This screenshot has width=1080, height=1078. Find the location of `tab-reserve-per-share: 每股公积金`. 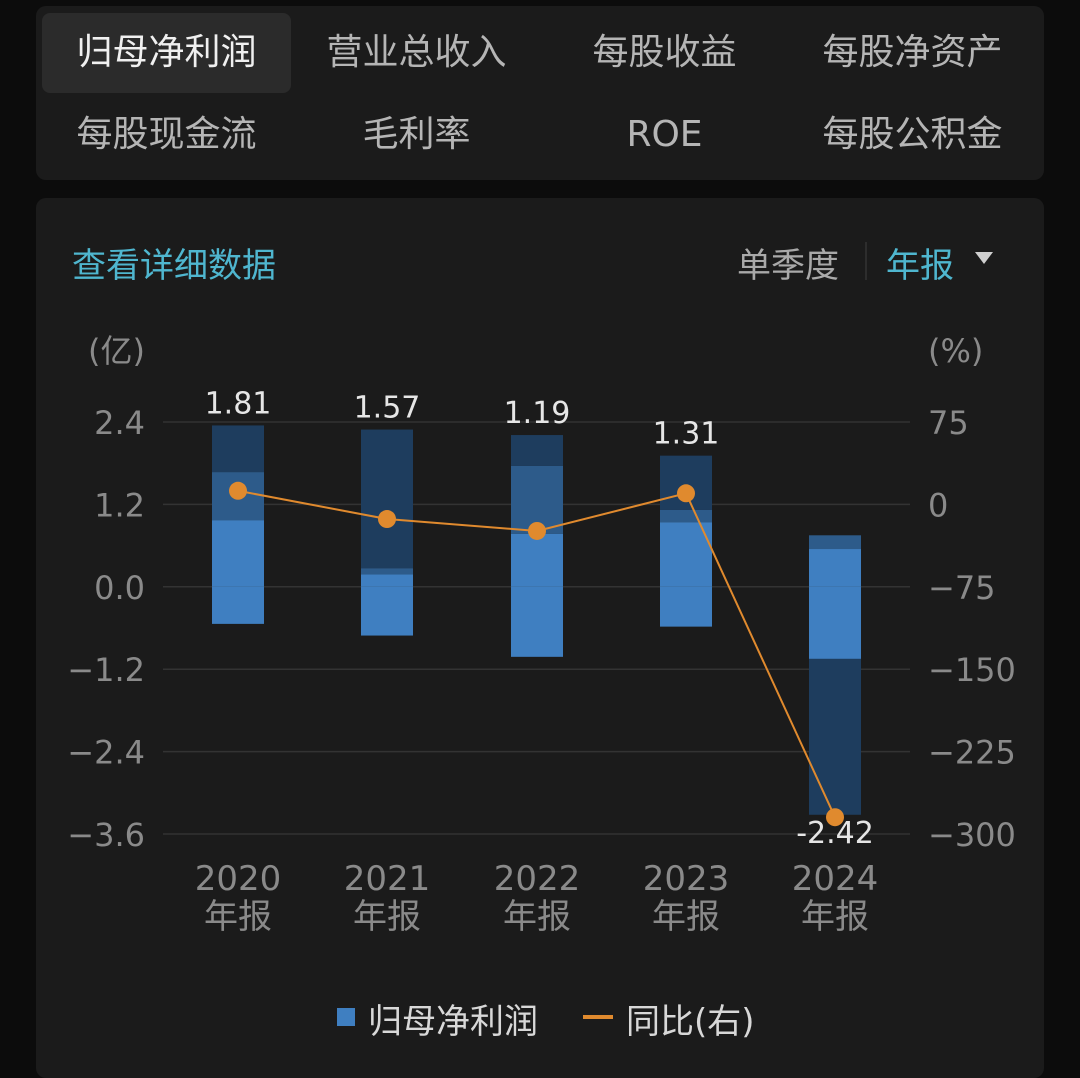

tab-reserve-per-share: 每股公积金 is located at coordinates (912, 134).